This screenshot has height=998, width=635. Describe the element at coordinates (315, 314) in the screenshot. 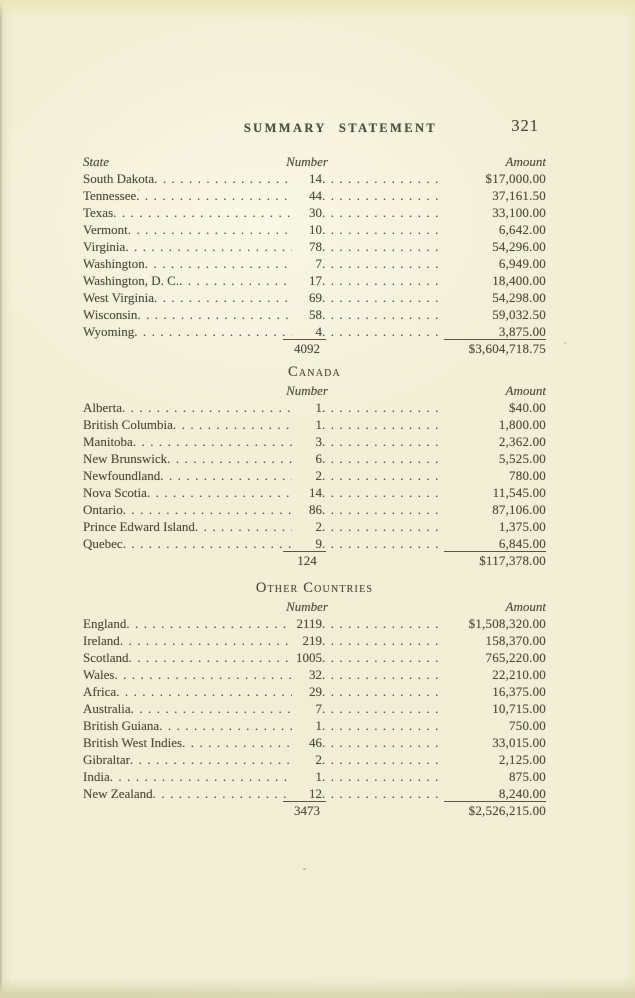

I see `row-number: 58` at that location.